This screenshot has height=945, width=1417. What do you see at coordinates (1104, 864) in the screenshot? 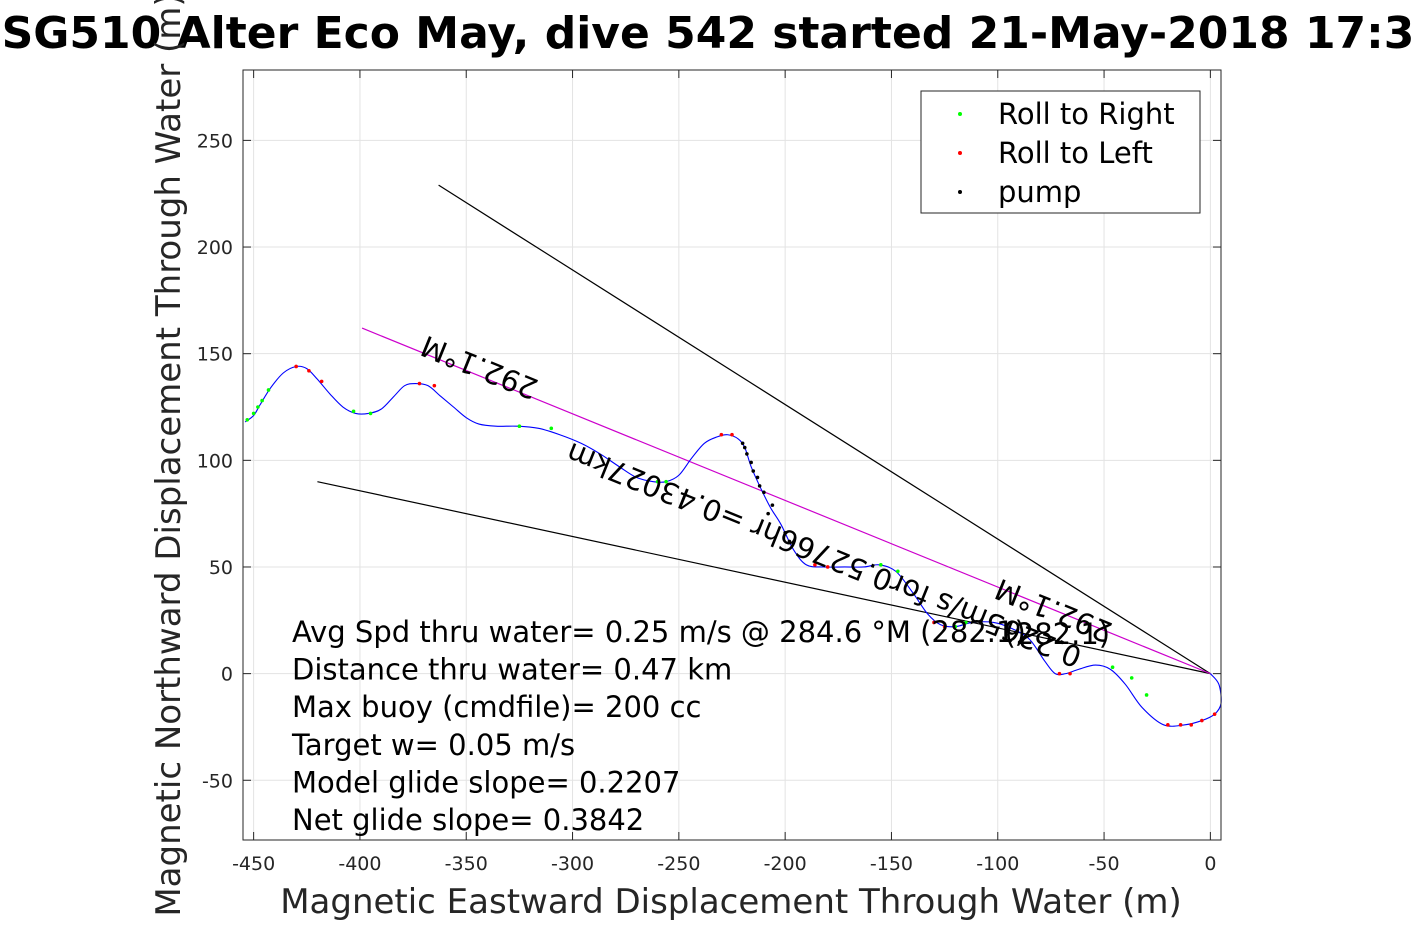
I see `x-tick-label: -50` at bounding box center [1104, 864].